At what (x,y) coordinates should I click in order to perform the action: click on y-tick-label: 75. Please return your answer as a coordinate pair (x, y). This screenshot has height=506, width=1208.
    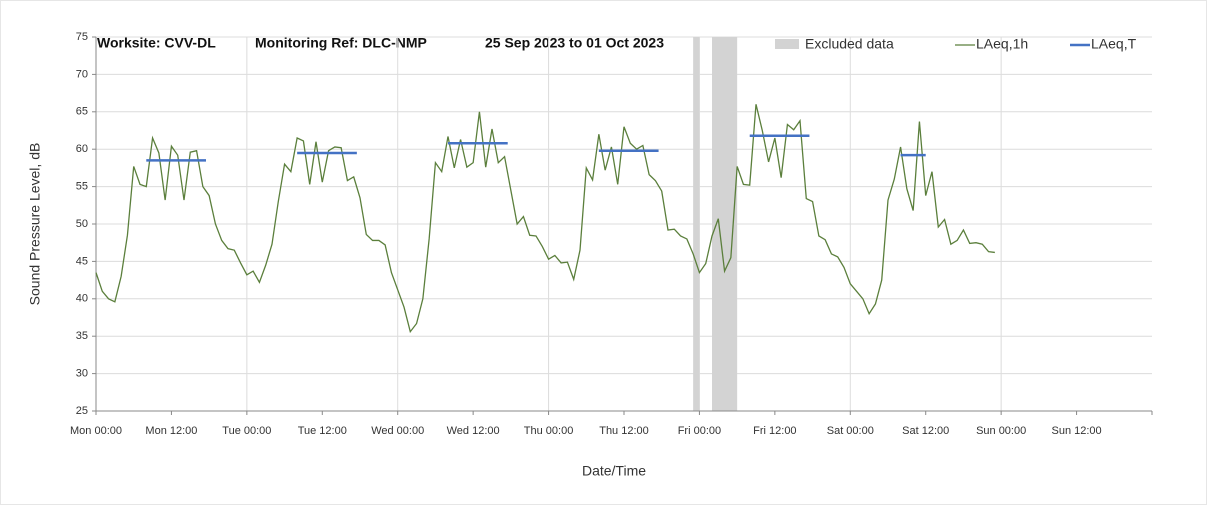
    Looking at the image, I should click on (82, 37).